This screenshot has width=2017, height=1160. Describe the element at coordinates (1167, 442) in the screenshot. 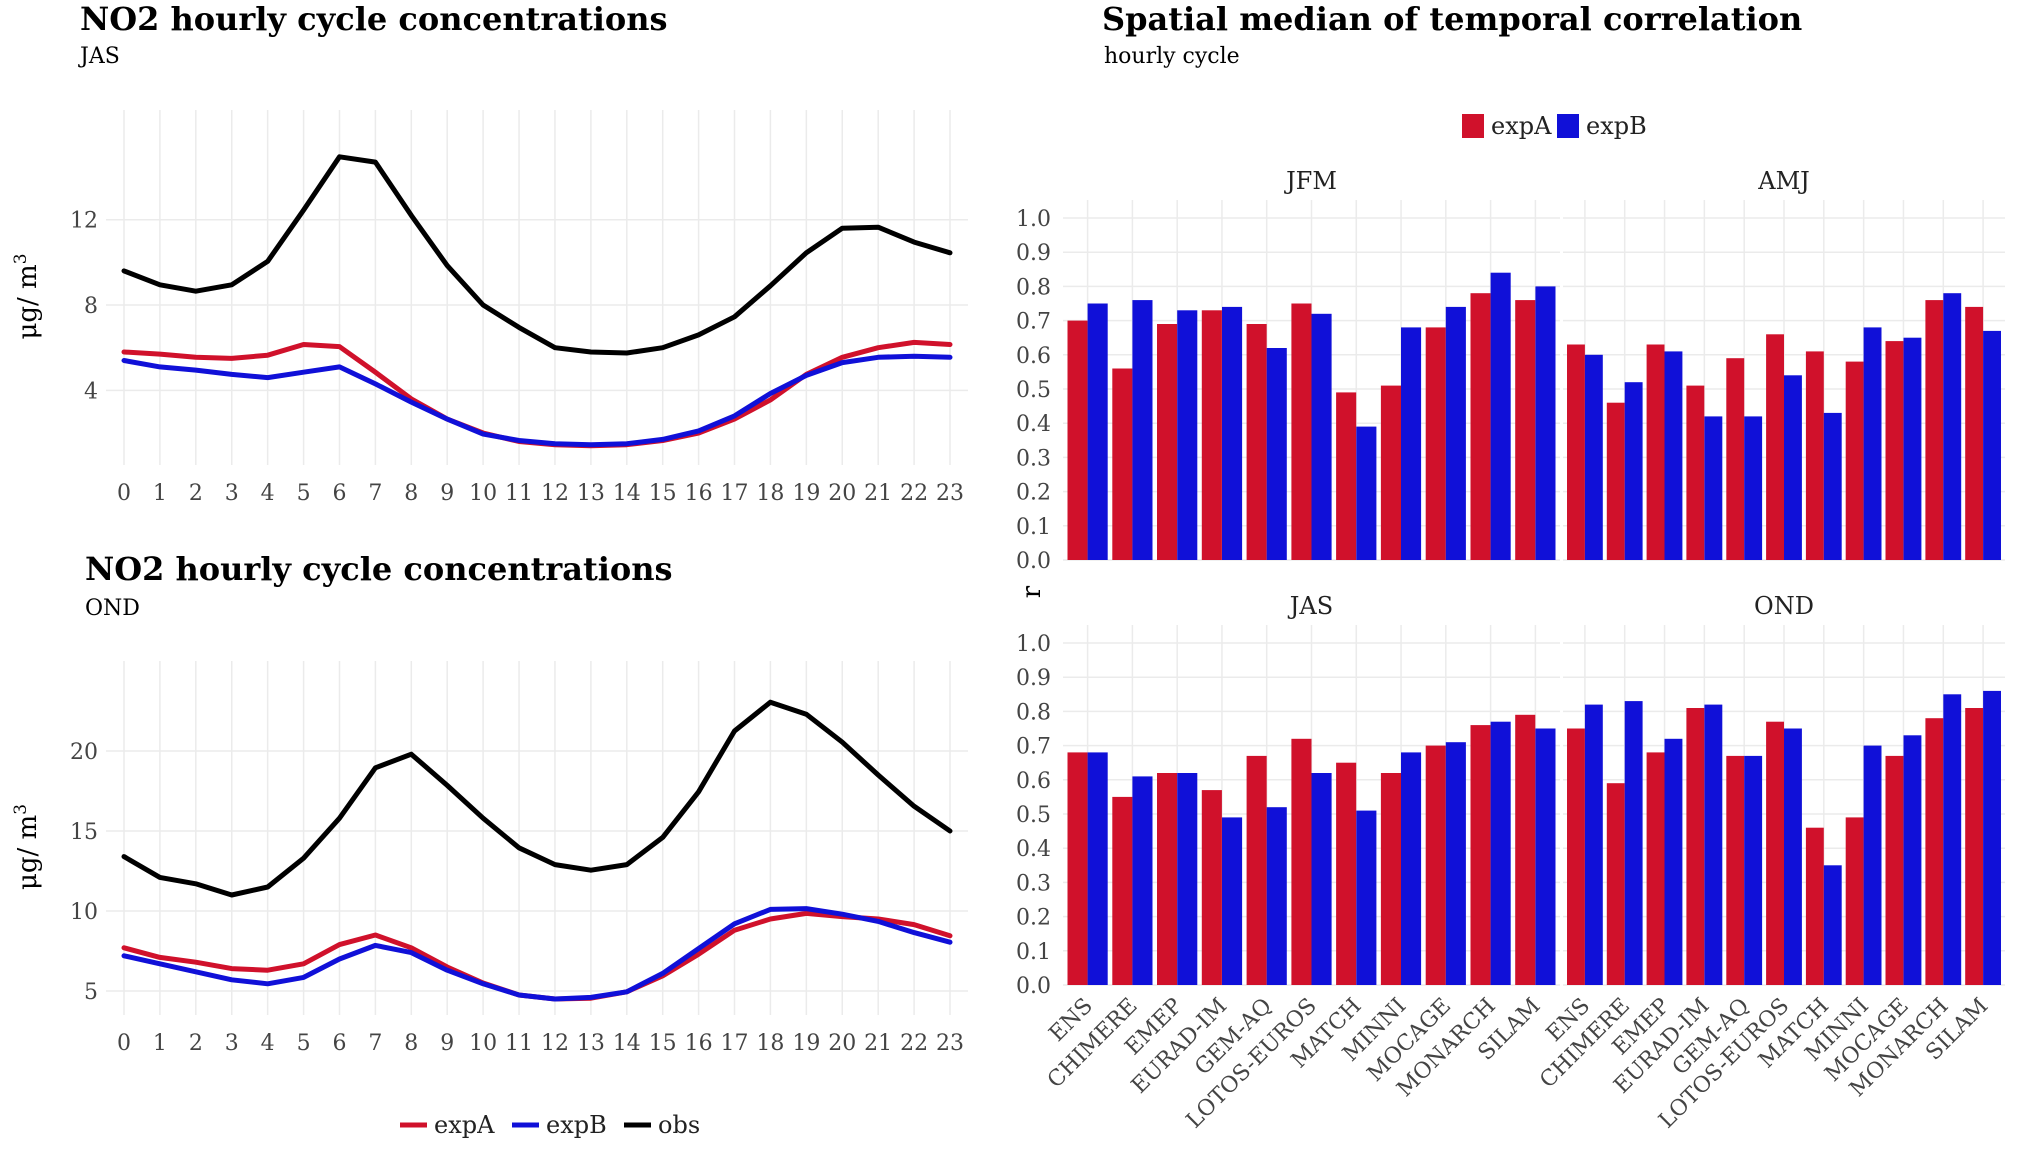

I see `bar-JFM-EMEP-expA` at that location.